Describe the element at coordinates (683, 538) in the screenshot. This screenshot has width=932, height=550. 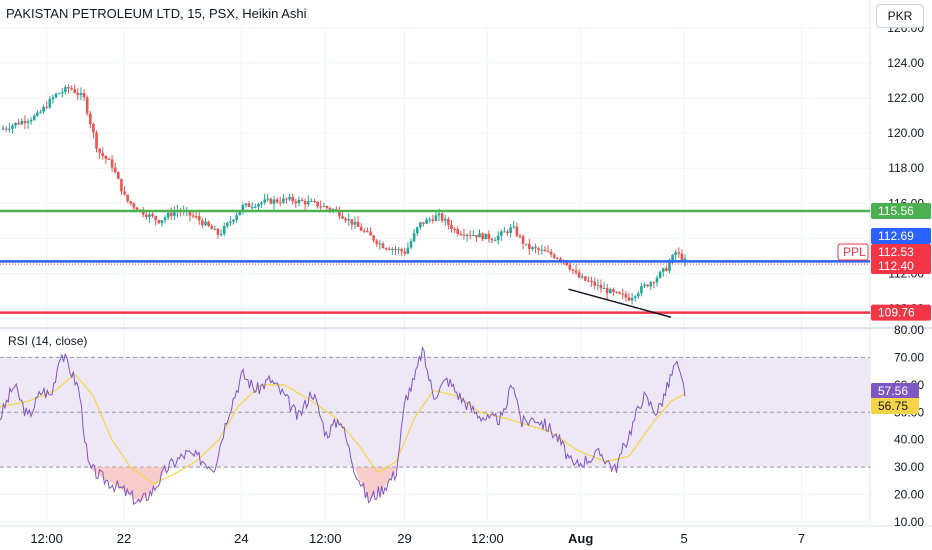
I see `time-tick-label: 5` at that location.